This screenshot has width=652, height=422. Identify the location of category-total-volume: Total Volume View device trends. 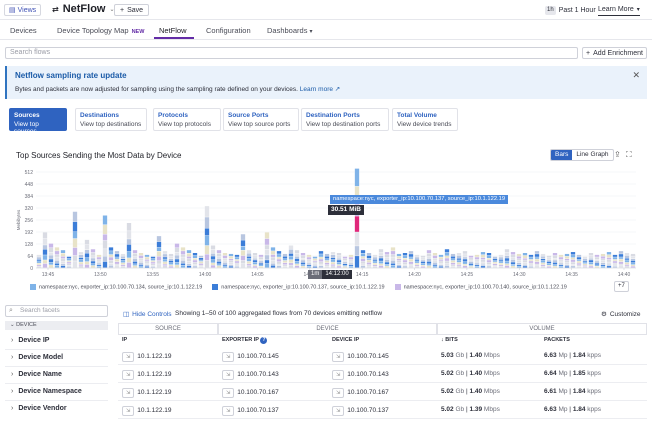
(425, 119).